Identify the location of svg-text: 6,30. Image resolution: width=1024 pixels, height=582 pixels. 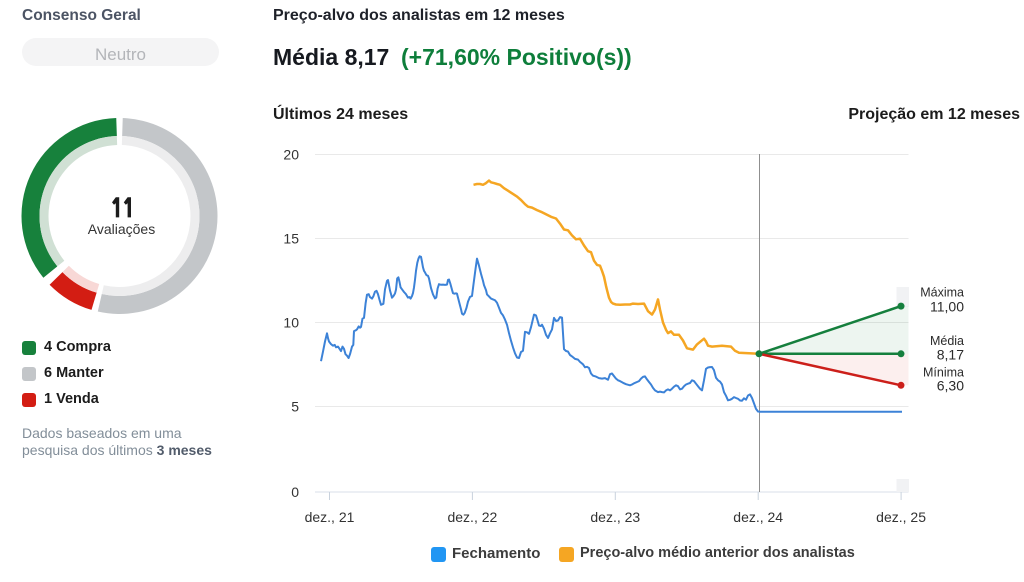
(950, 386).